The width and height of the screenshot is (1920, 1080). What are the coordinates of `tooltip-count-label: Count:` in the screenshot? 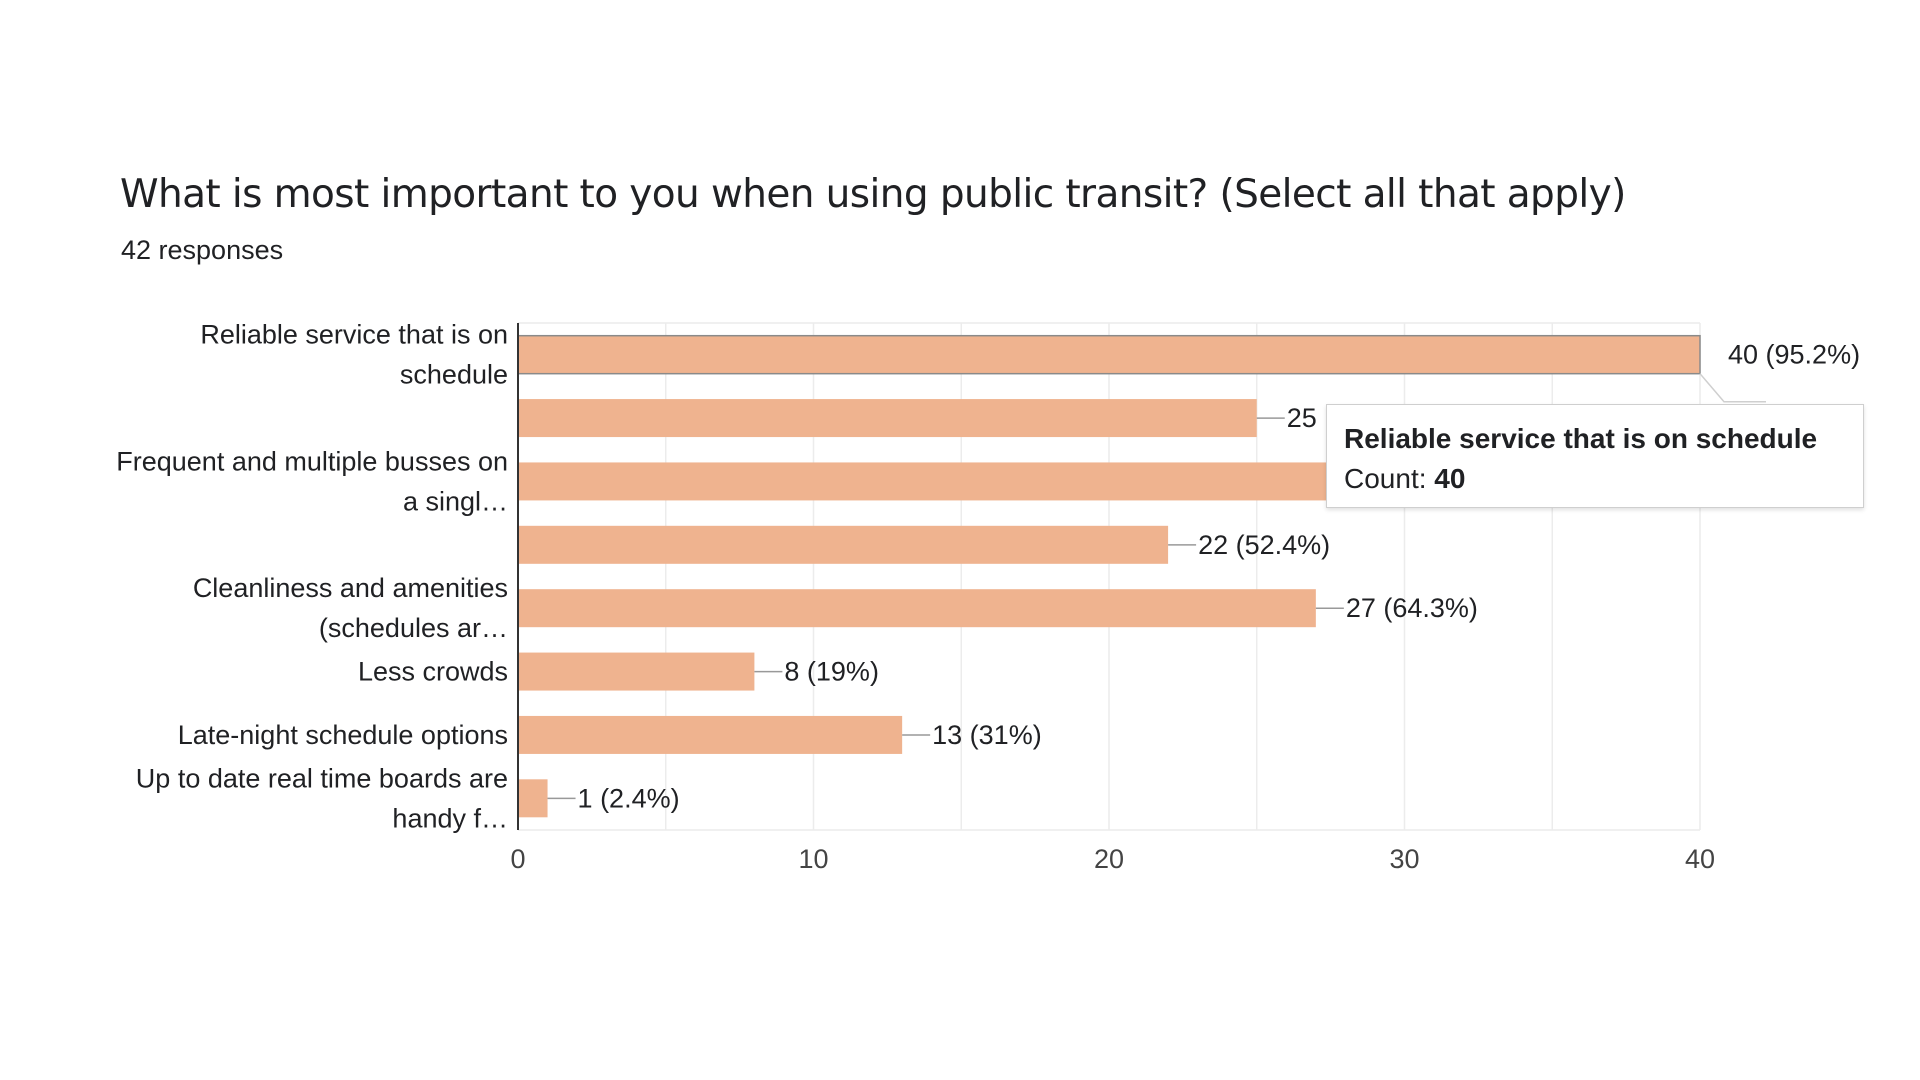 It's located at (1385, 478).